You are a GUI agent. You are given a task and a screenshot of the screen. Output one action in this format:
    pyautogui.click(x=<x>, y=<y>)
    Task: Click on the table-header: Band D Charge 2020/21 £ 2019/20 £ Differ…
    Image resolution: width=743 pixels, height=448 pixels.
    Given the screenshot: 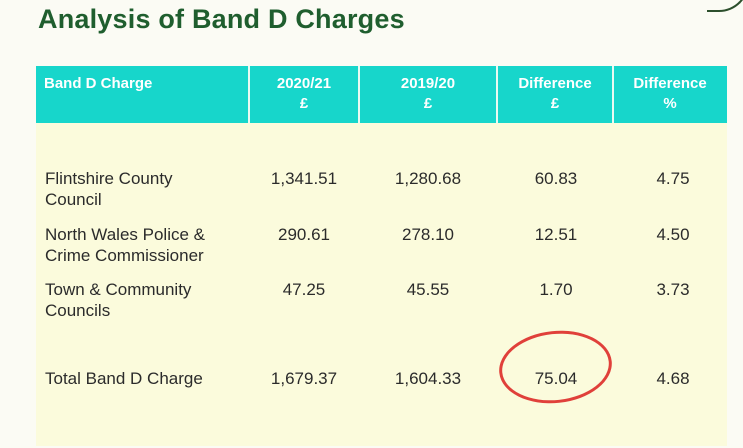 What is the action you would take?
    pyautogui.click(x=381, y=94)
    